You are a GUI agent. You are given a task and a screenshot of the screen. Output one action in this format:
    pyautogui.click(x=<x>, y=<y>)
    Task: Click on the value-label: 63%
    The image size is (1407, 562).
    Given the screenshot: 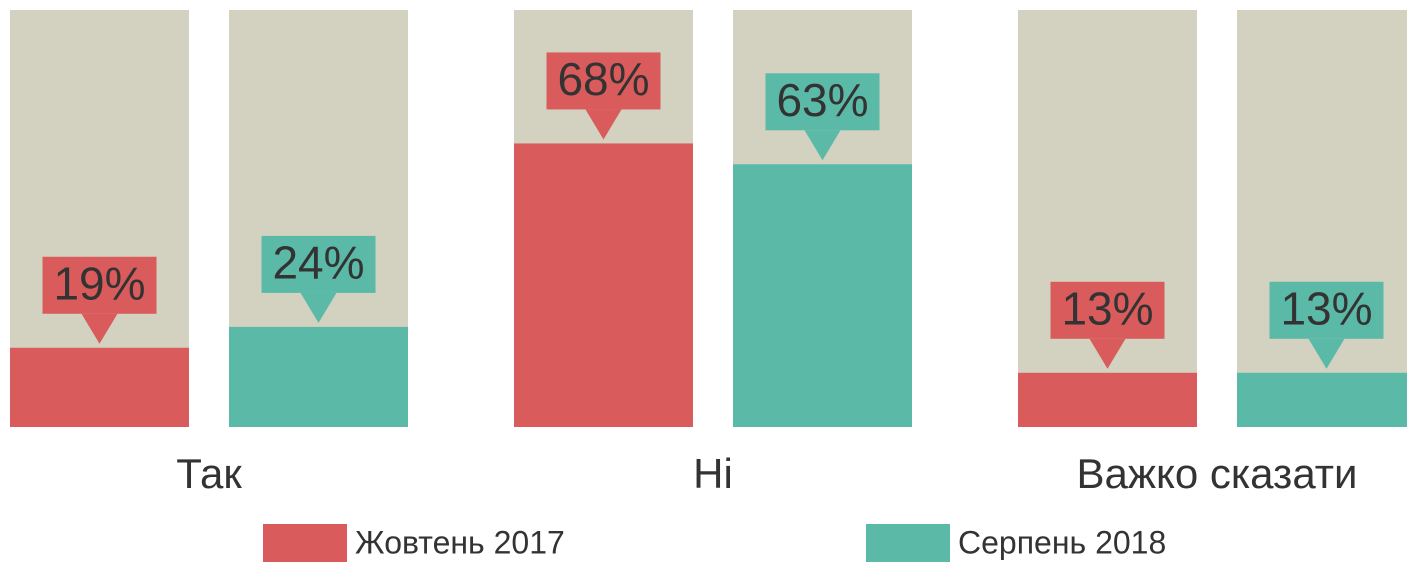 What is the action you would take?
    pyautogui.click(x=822, y=100)
    